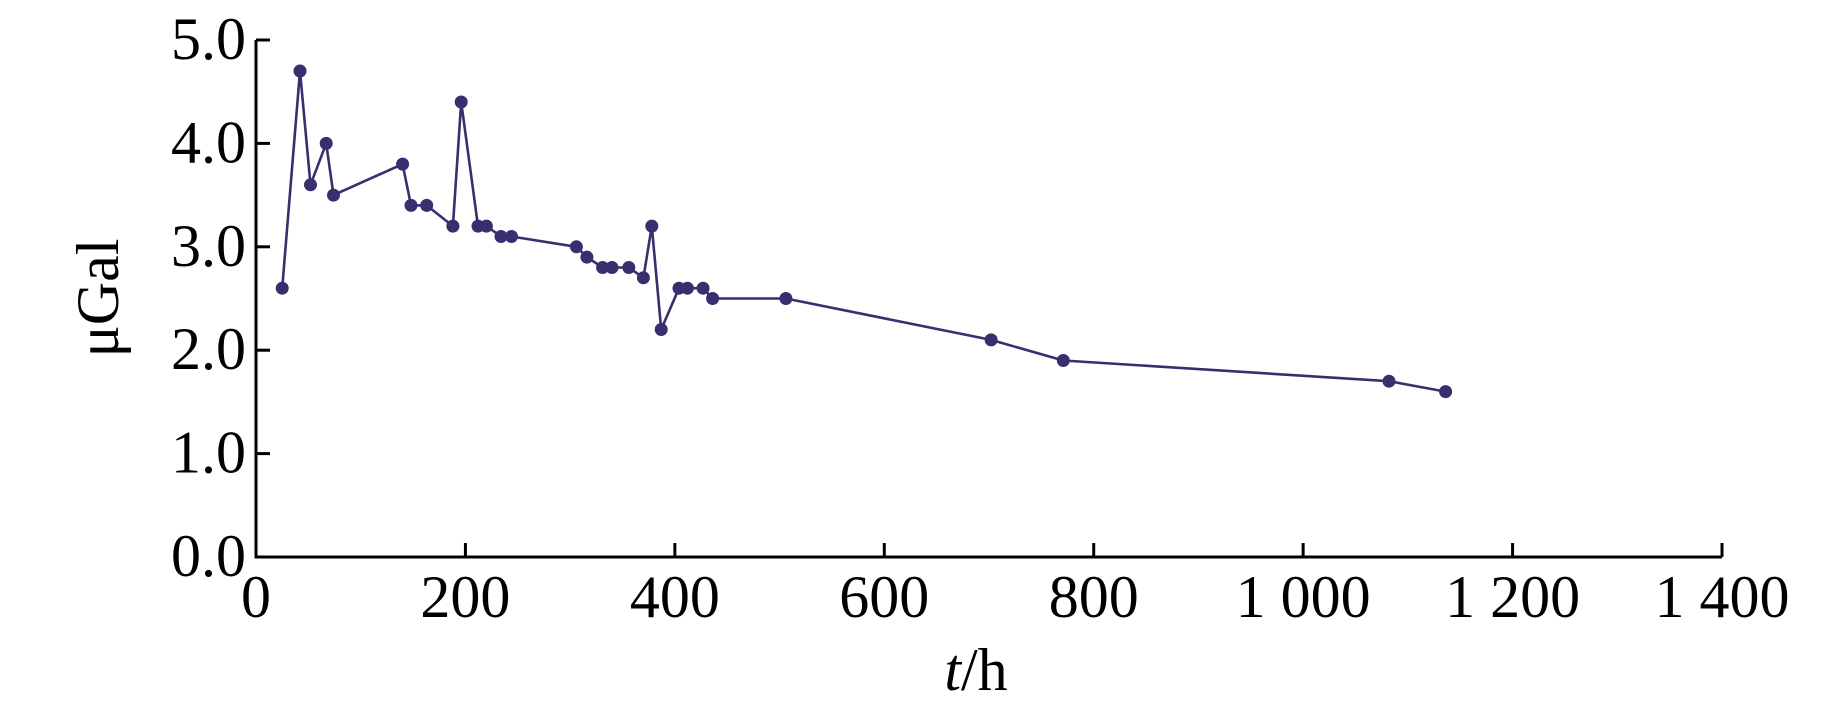 Image resolution: width=1843 pixels, height=709 pixels. I want to click on x-axis-title: t/h, so click(975, 670).